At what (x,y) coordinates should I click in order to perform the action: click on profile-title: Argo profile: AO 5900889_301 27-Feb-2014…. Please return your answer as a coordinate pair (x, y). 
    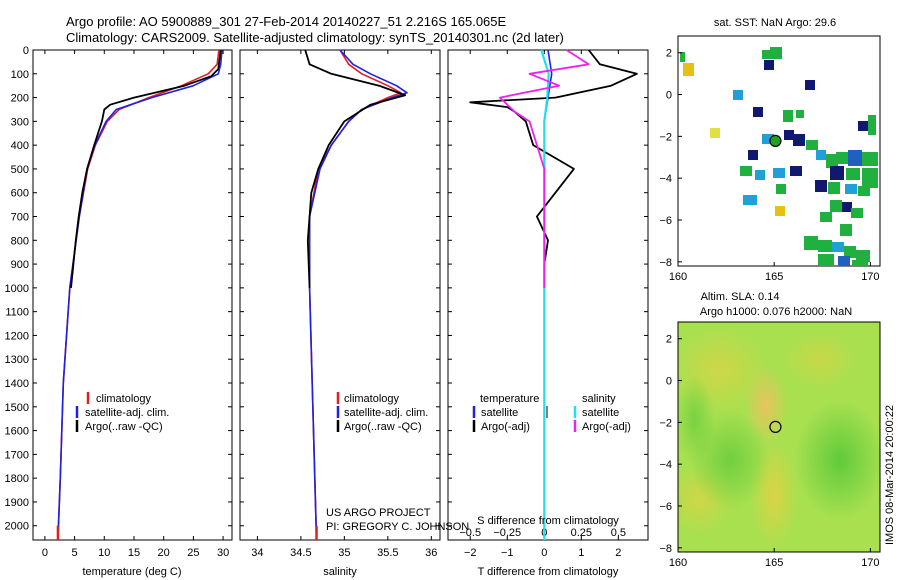
    Looking at the image, I should click on (286, 21).